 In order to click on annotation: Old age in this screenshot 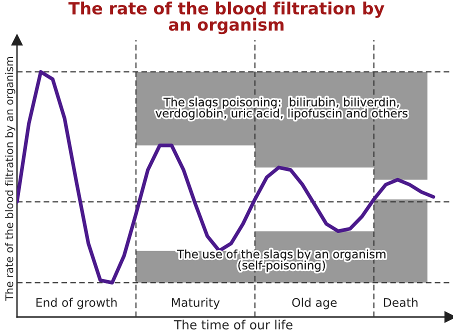, I will do `click(314, 304)`.